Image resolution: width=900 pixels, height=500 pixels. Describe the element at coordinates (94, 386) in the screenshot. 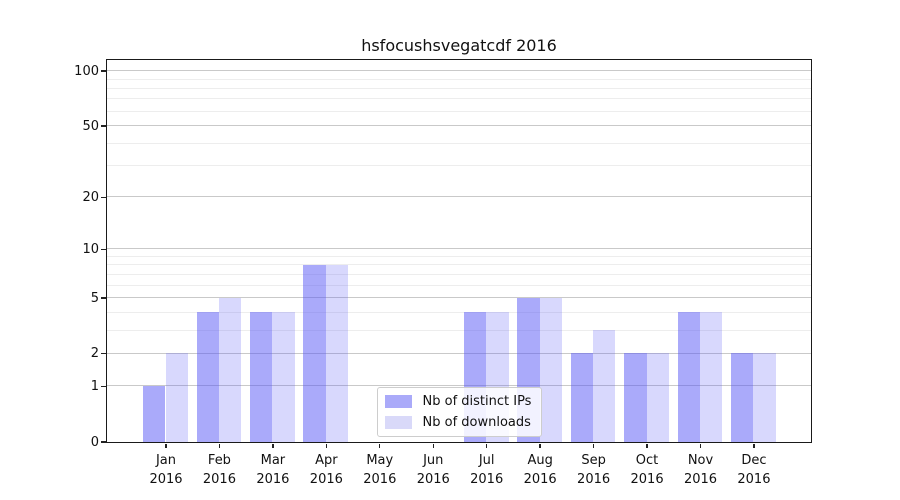

I see `y-tick-label: 1` at that location.